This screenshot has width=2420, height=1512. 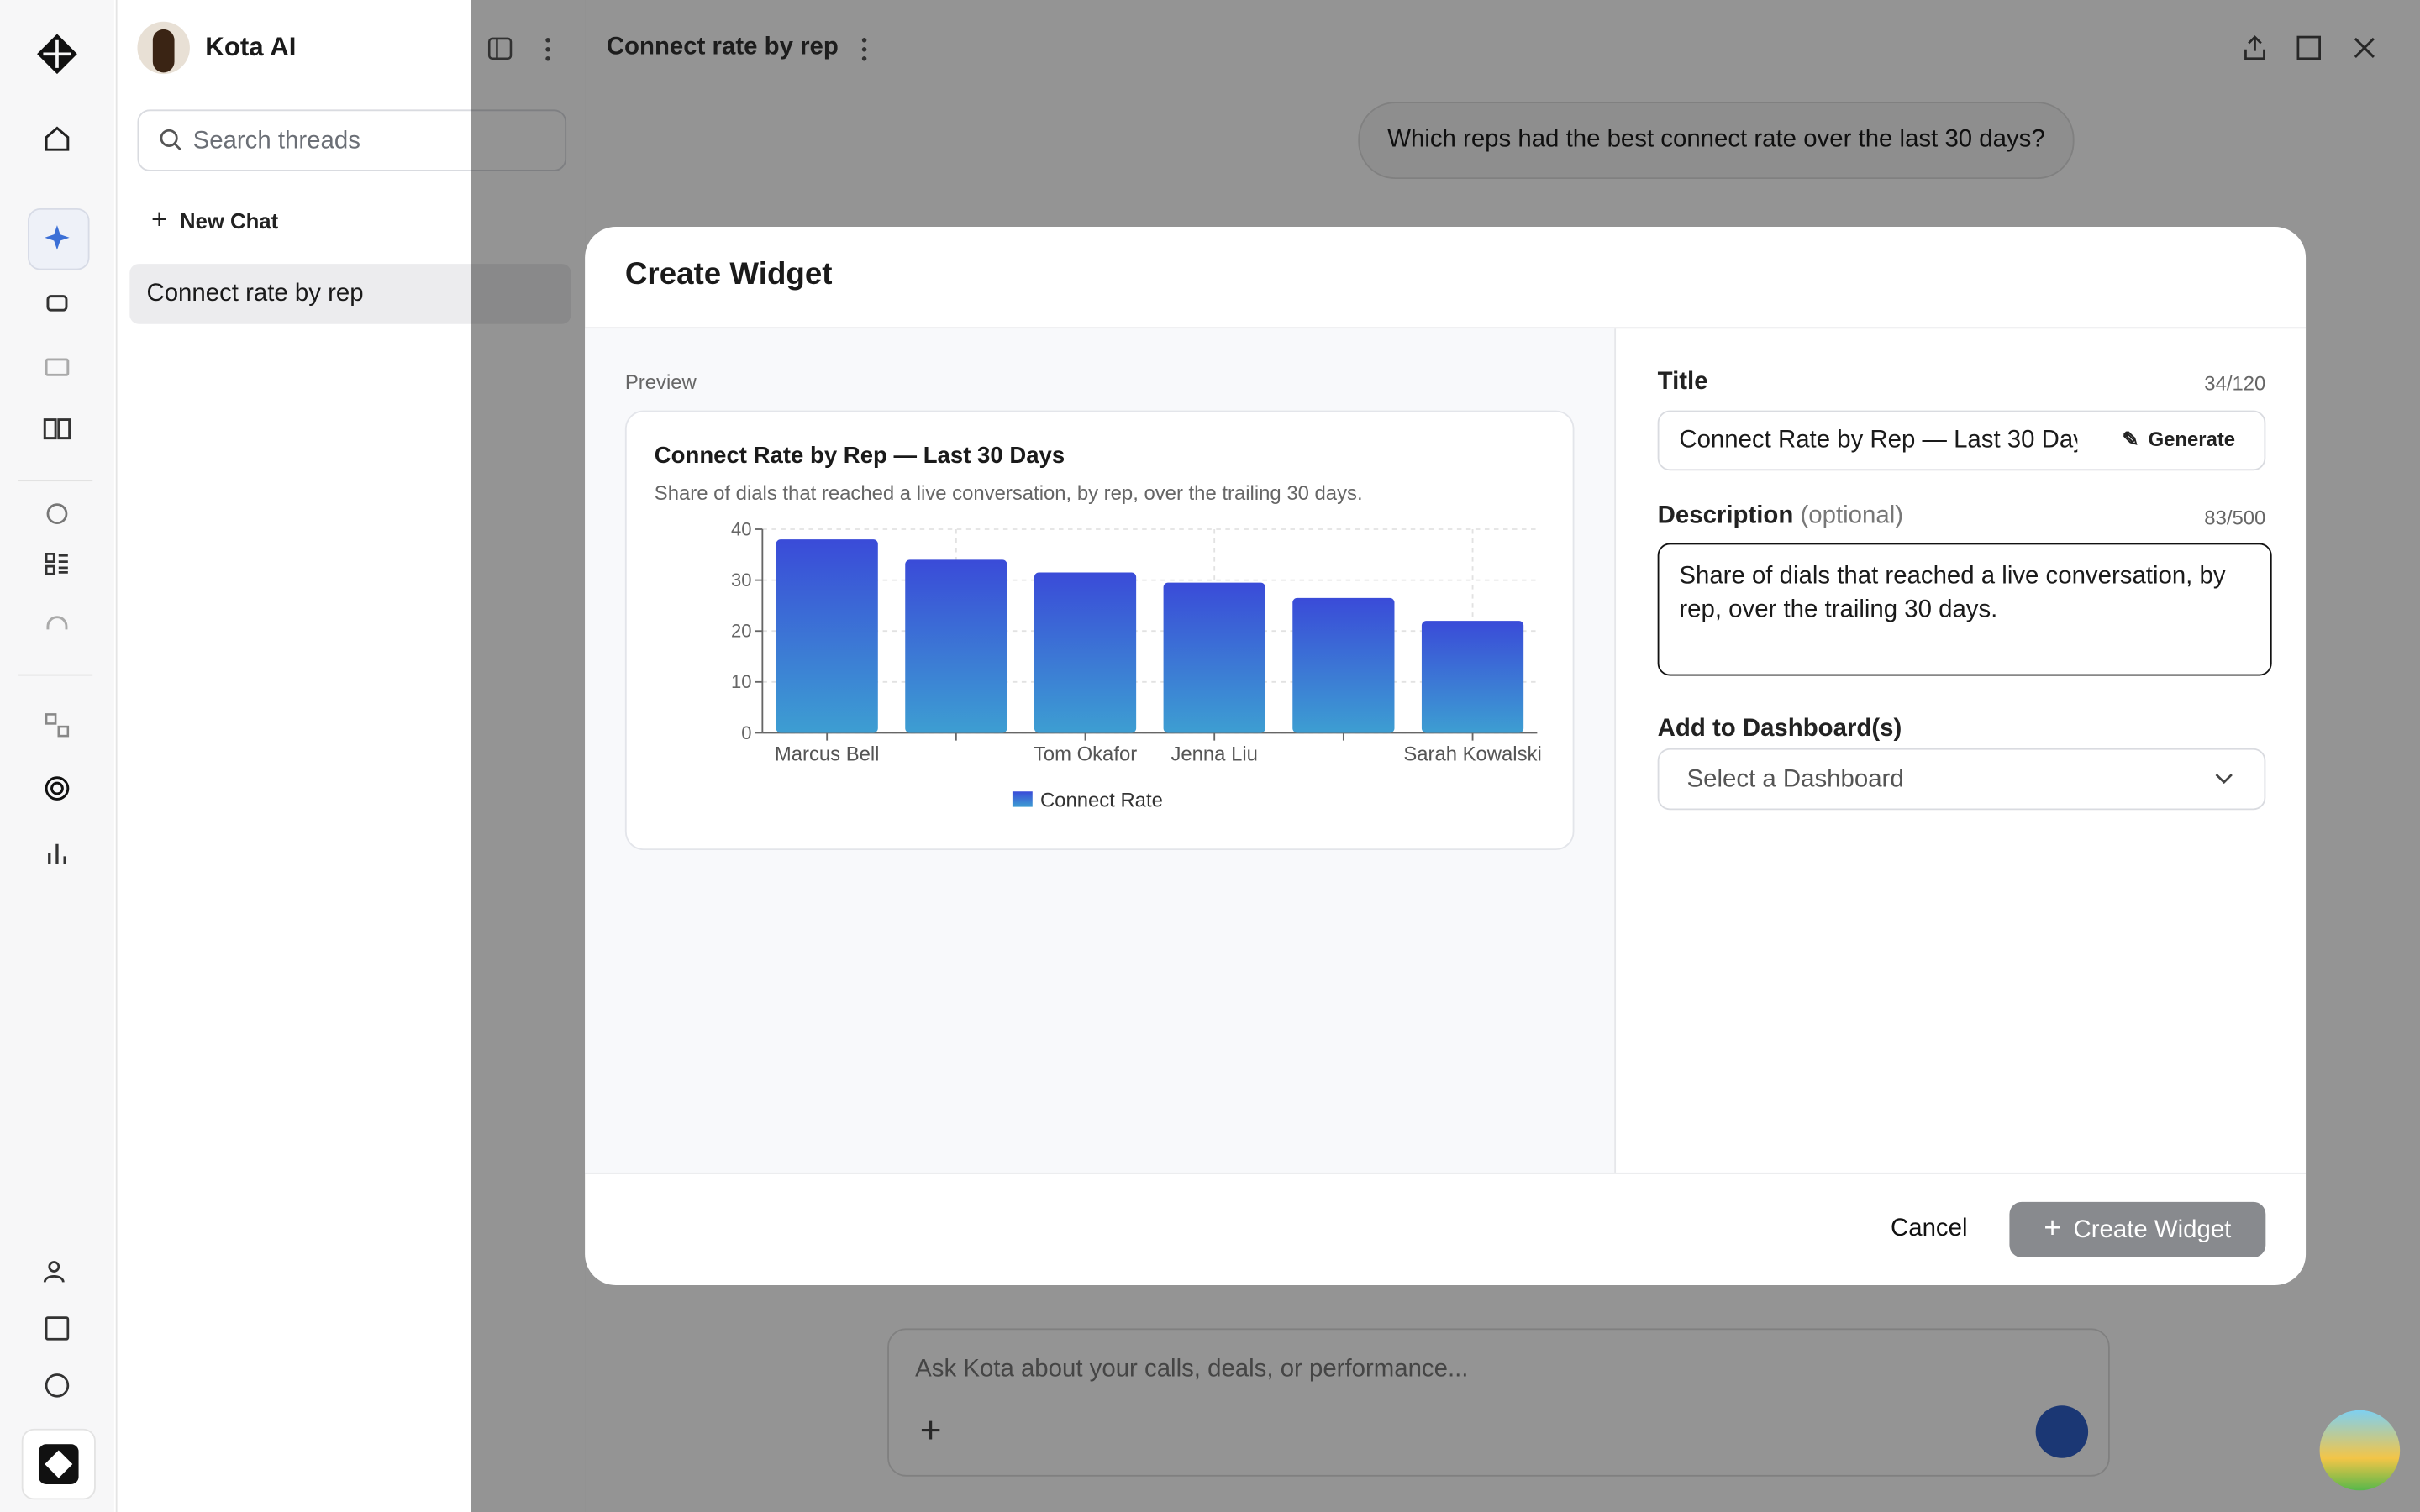 I want to click on new-chat: + New Chat, so click(x=215, y=219).